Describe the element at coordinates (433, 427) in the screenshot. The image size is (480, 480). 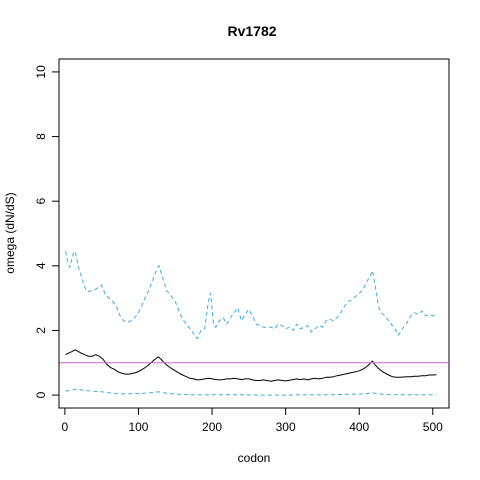
I see `x-tick-label: 500` at that location.